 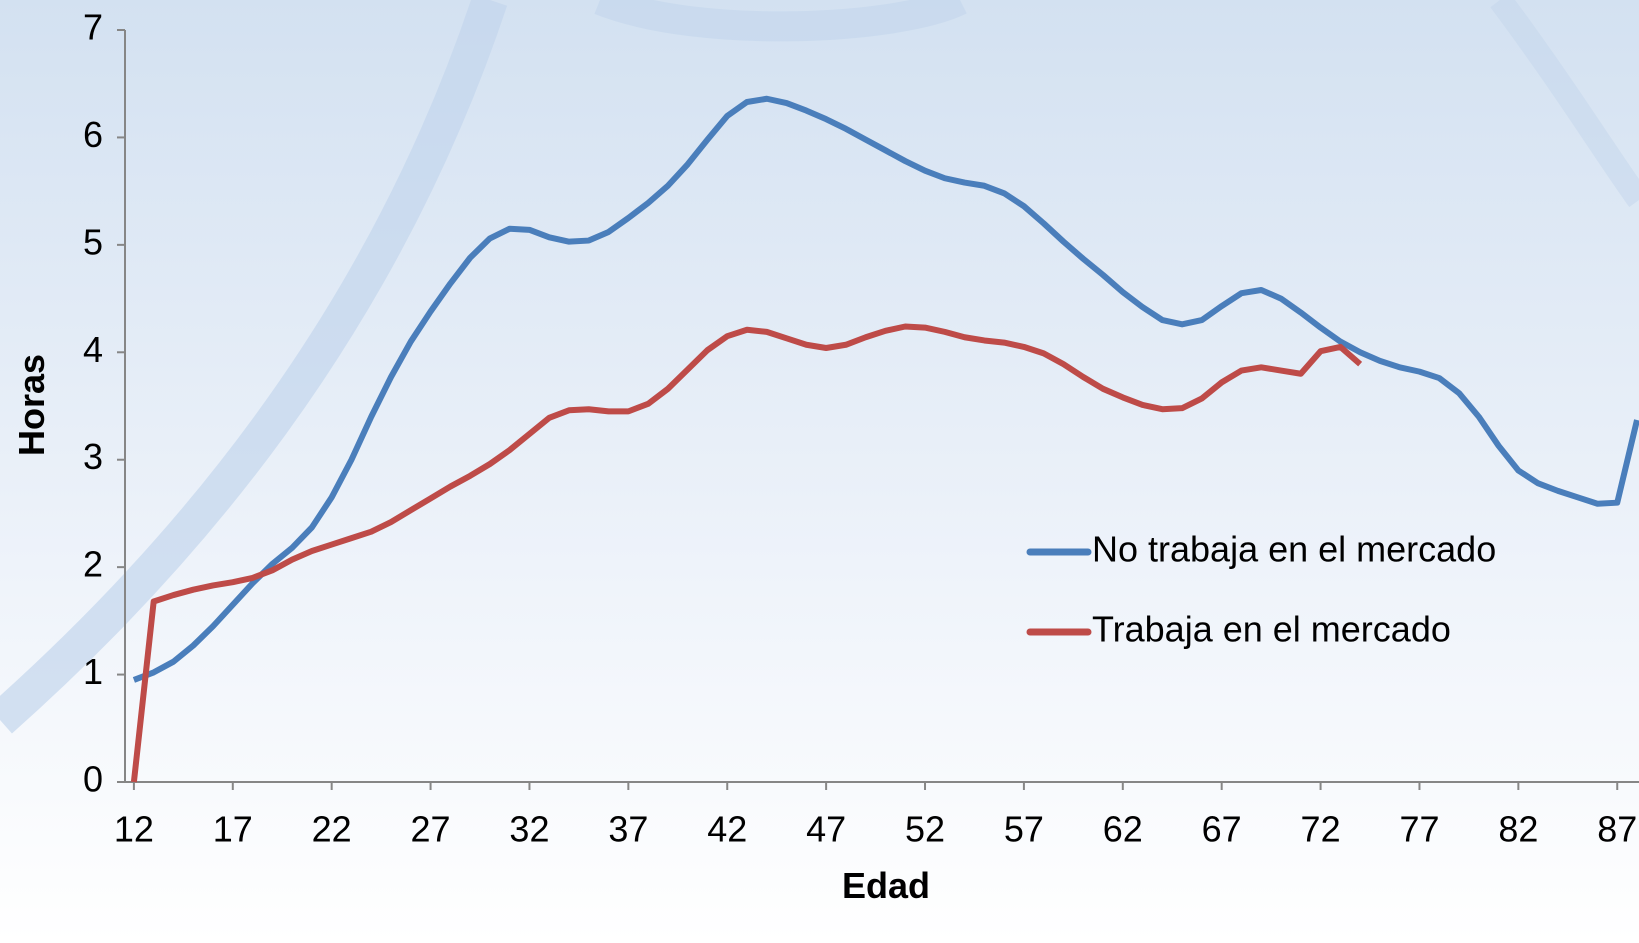 I want to click on x-tick-label: 82, so click(x=1518, y=829).